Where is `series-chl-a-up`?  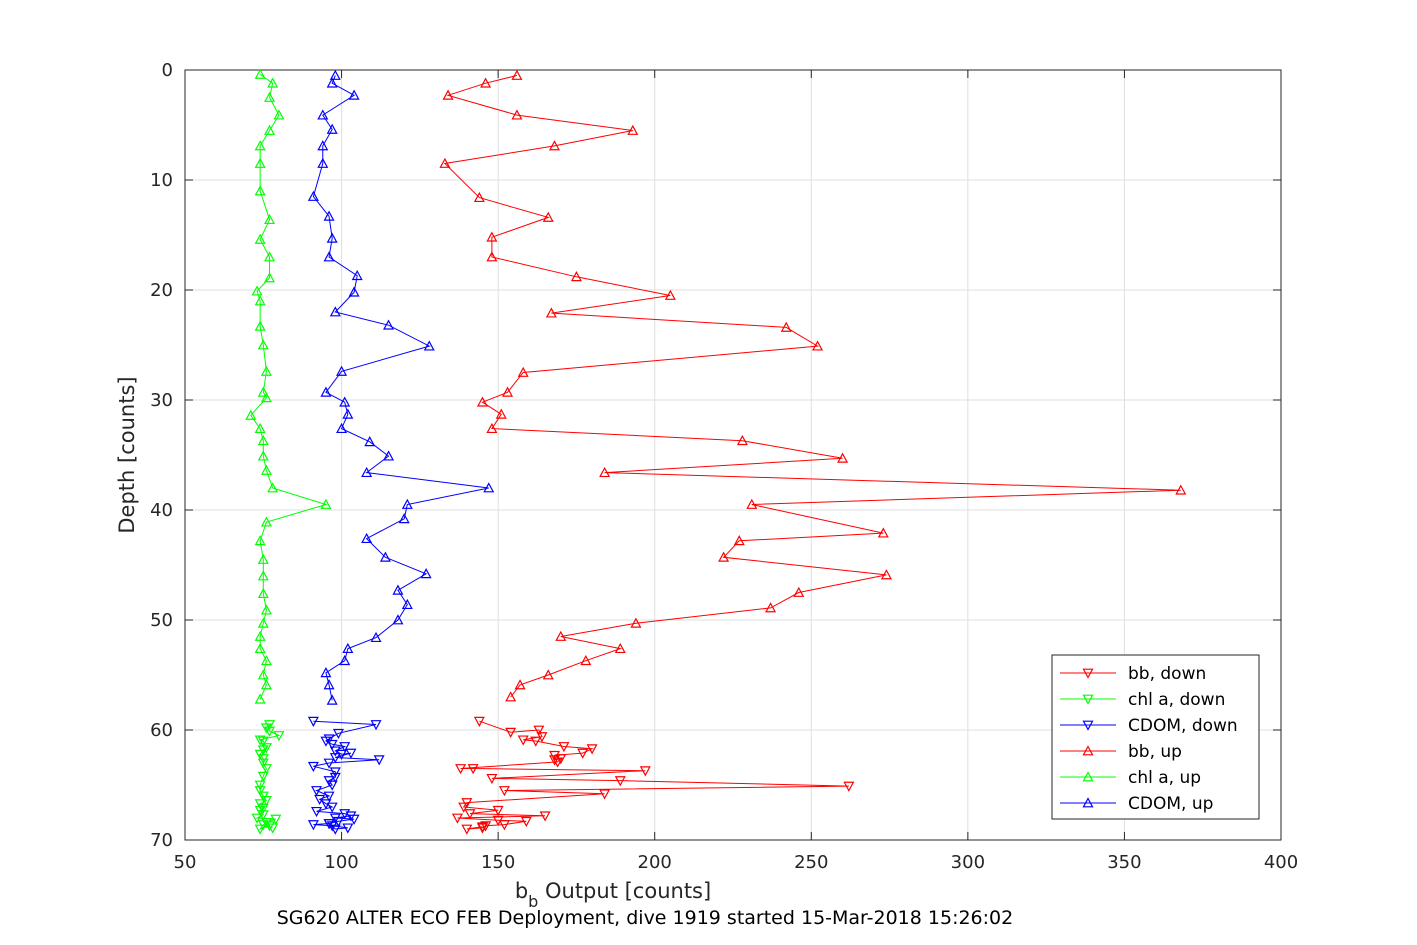
series-chl-a-up is located at coordinates (288, 386).